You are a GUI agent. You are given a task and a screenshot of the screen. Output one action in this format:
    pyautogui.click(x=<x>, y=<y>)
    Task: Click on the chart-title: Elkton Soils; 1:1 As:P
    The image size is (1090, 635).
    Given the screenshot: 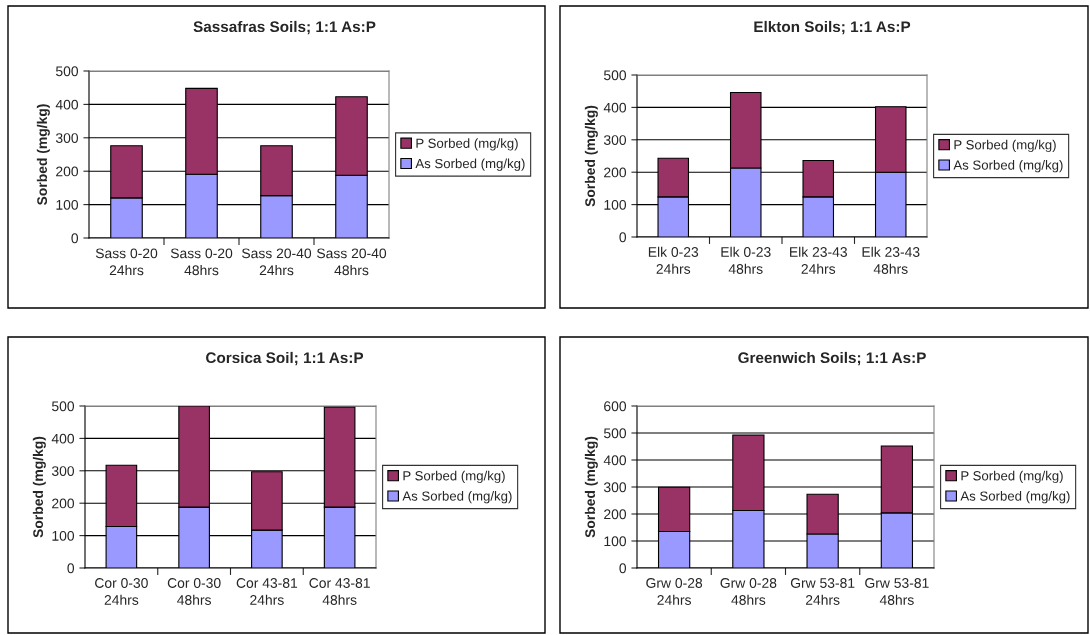 What is the action you would take?
    pyautogui.click(x=832, y=27)
    